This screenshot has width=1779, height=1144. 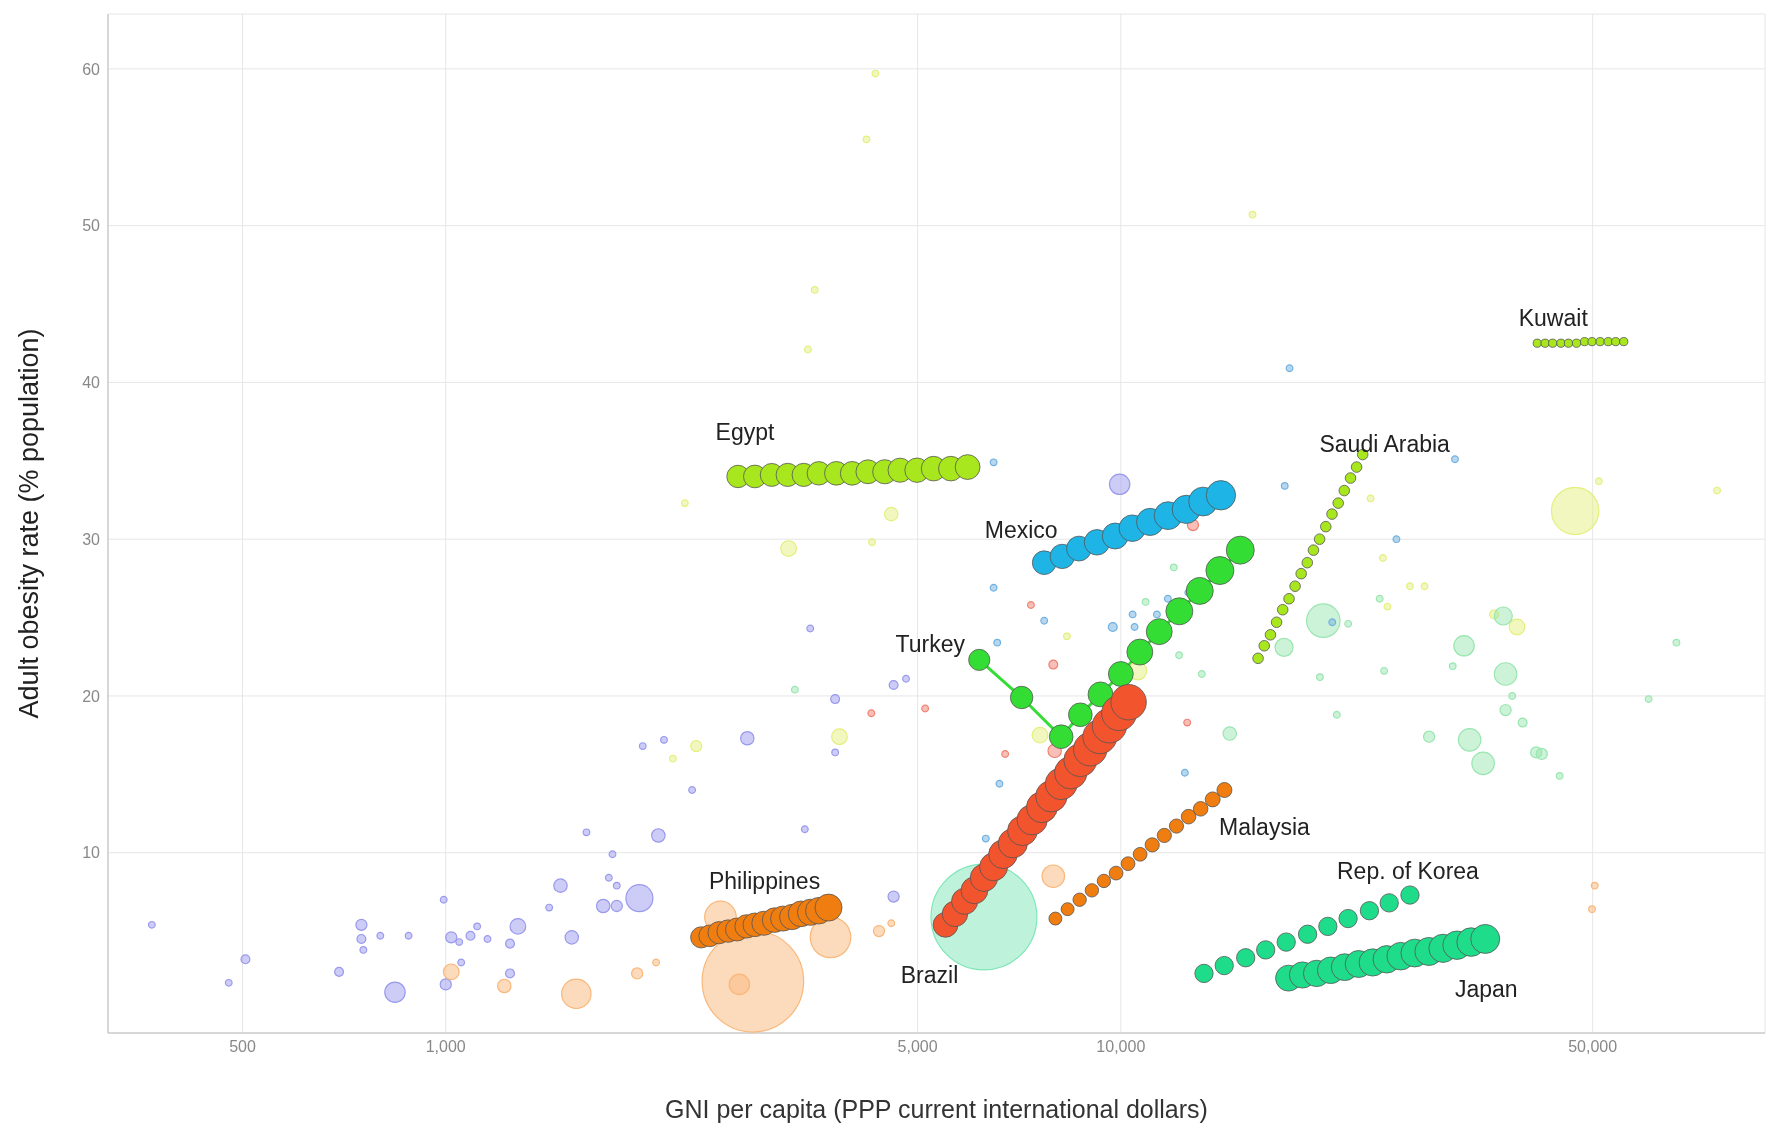 I want to click on x-axis-title: GNI per capita (PPP current international dollars), so click(x=936, y=1109).